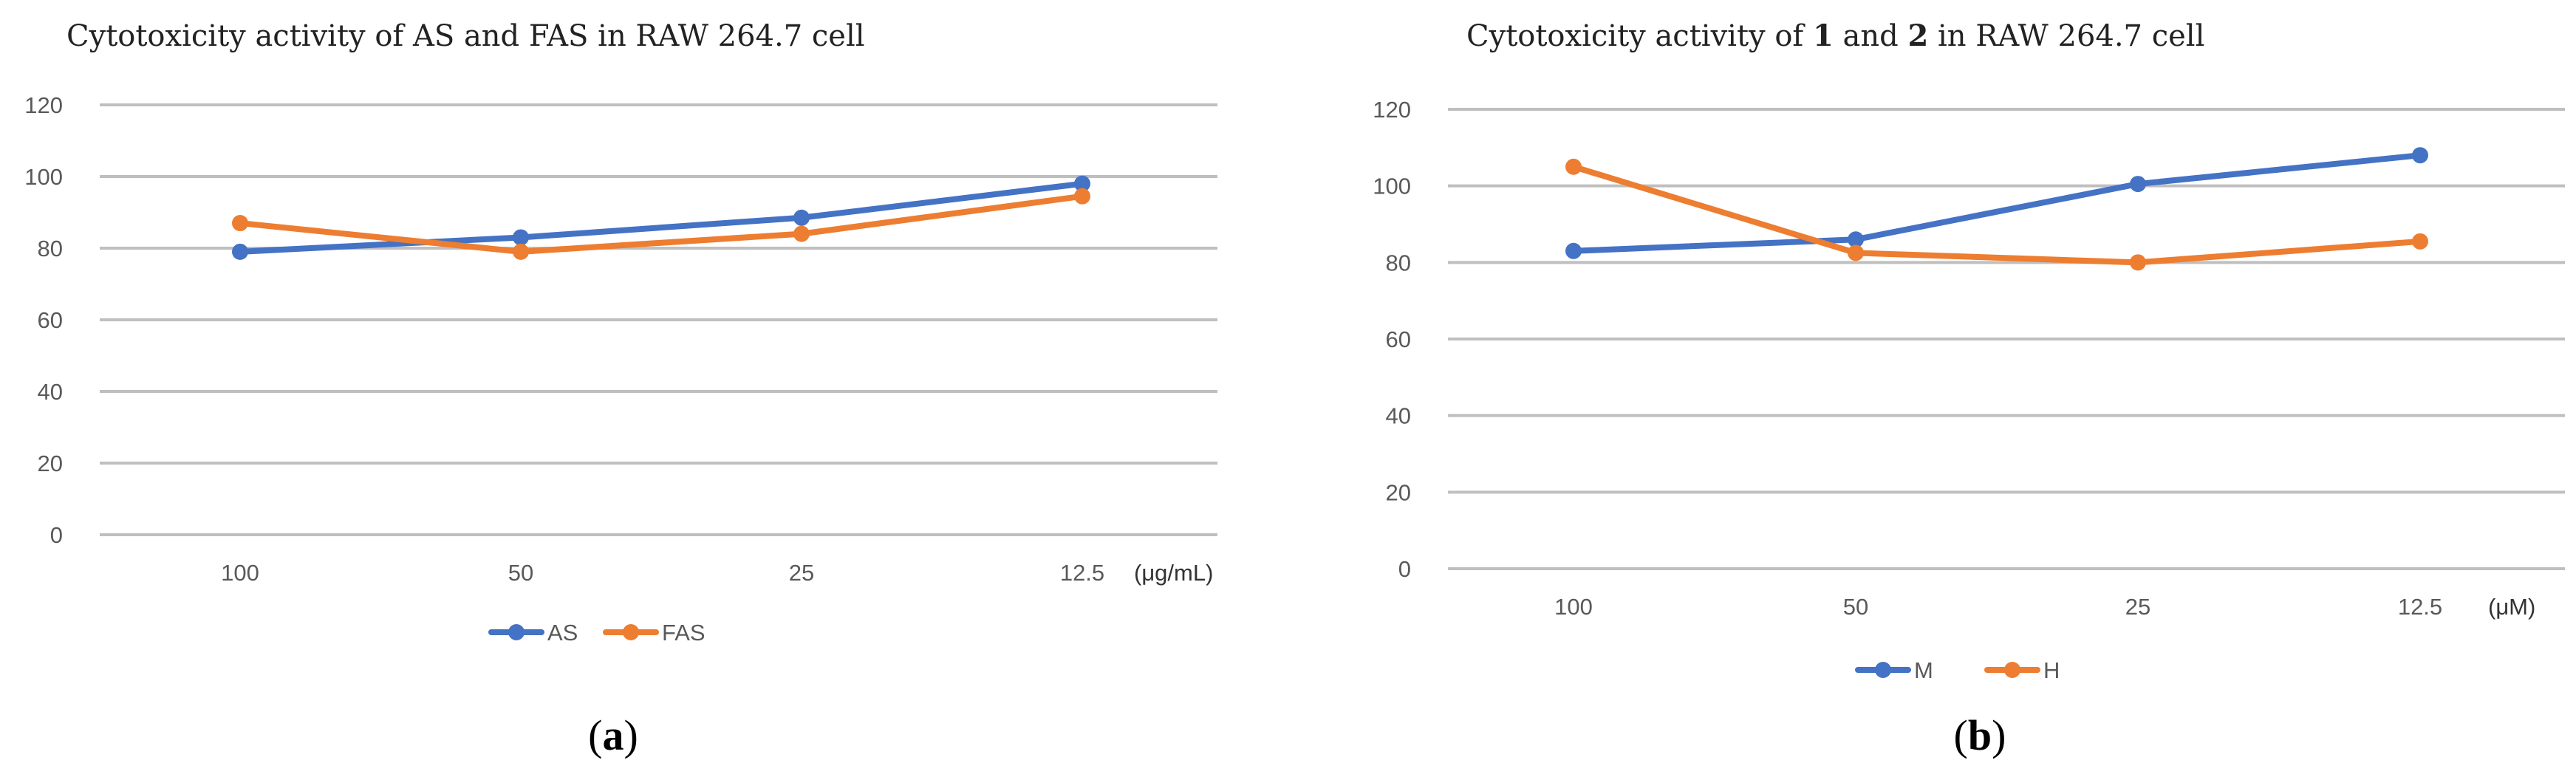  Describe the element at coordinates (1923, 670) in the screenshot. I see `chart-b-legend-m-label: M` at that location.